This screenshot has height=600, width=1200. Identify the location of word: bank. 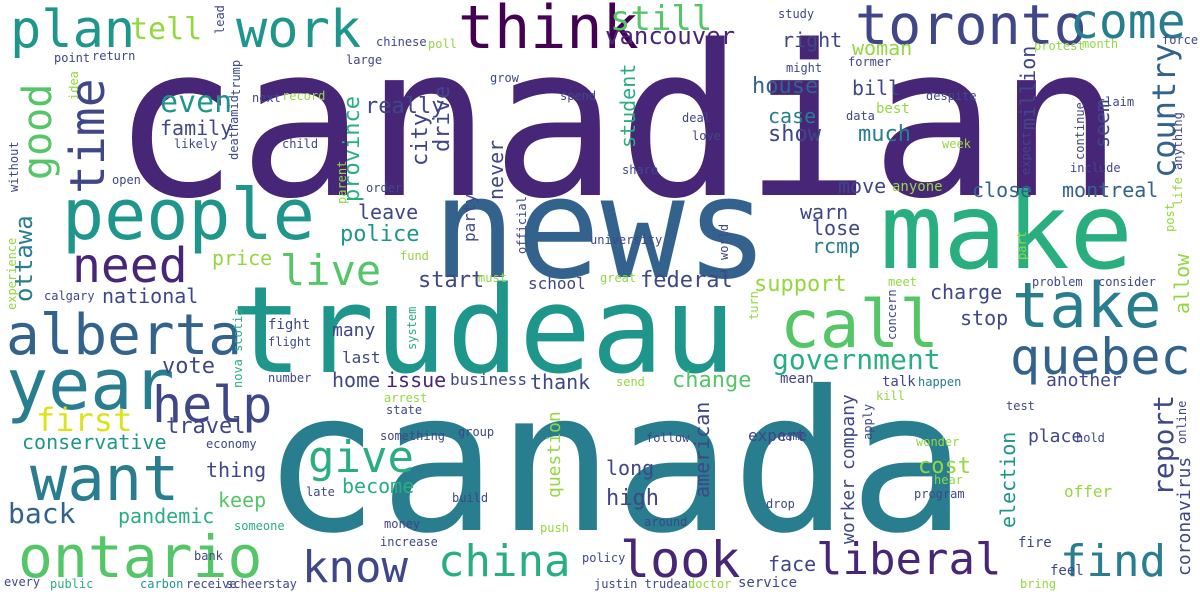
(208, 556).